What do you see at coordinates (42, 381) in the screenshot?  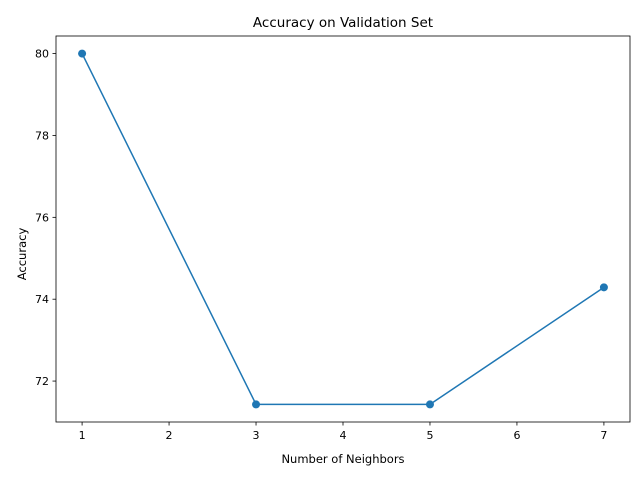 I see `y-tick-label-72: 72` at bounding box center [42, 381].